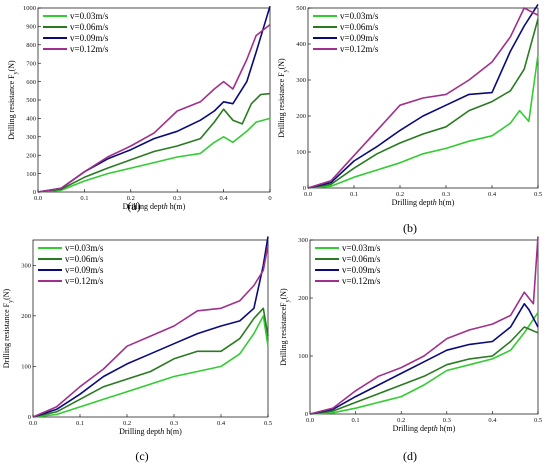  What do you see at coordinates (141, 456) in the screenshot?
I see `panel-label: (c)` at bounding box center [141, 456].